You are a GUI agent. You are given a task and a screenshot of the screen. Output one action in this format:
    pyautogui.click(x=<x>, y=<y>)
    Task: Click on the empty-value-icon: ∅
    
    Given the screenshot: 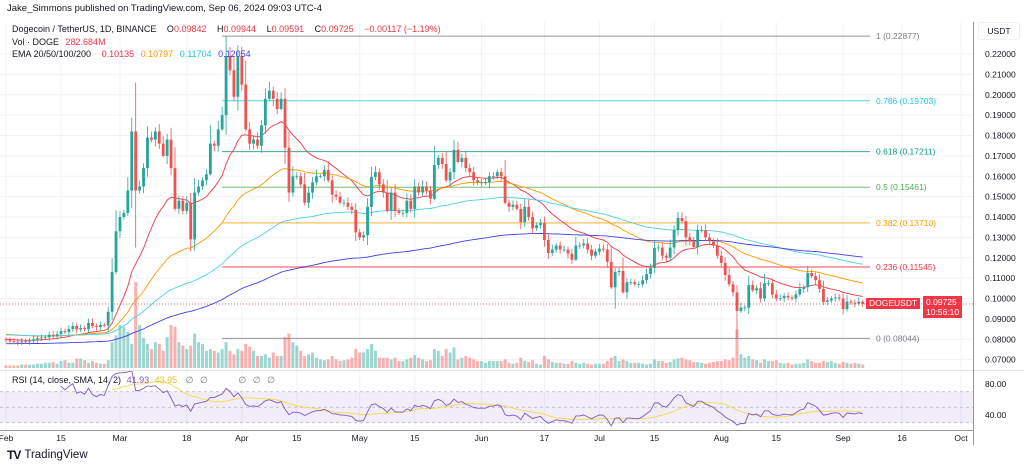 What is the action you would take?
    pyautogui.click(x=256, y=380)
    